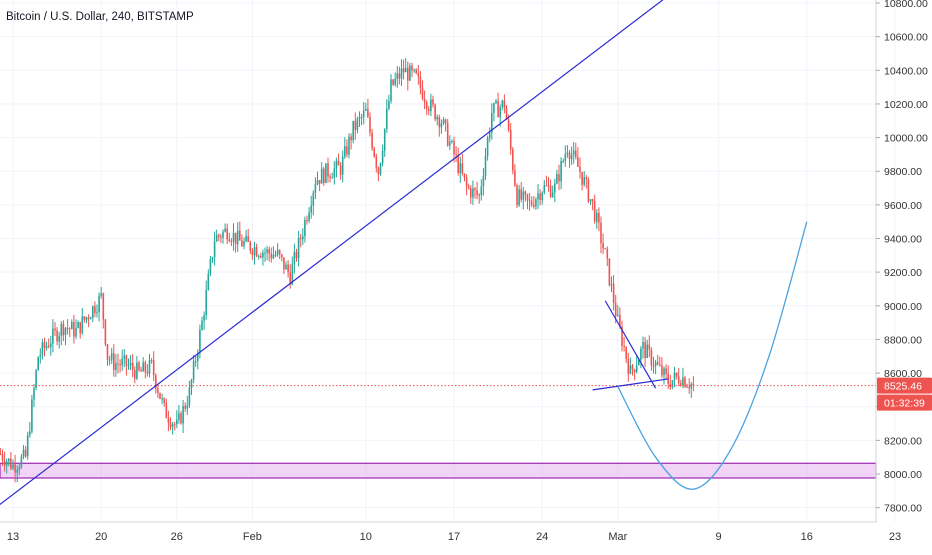  I want to click on y-tick-label: 9400.00, so click(903, 240).